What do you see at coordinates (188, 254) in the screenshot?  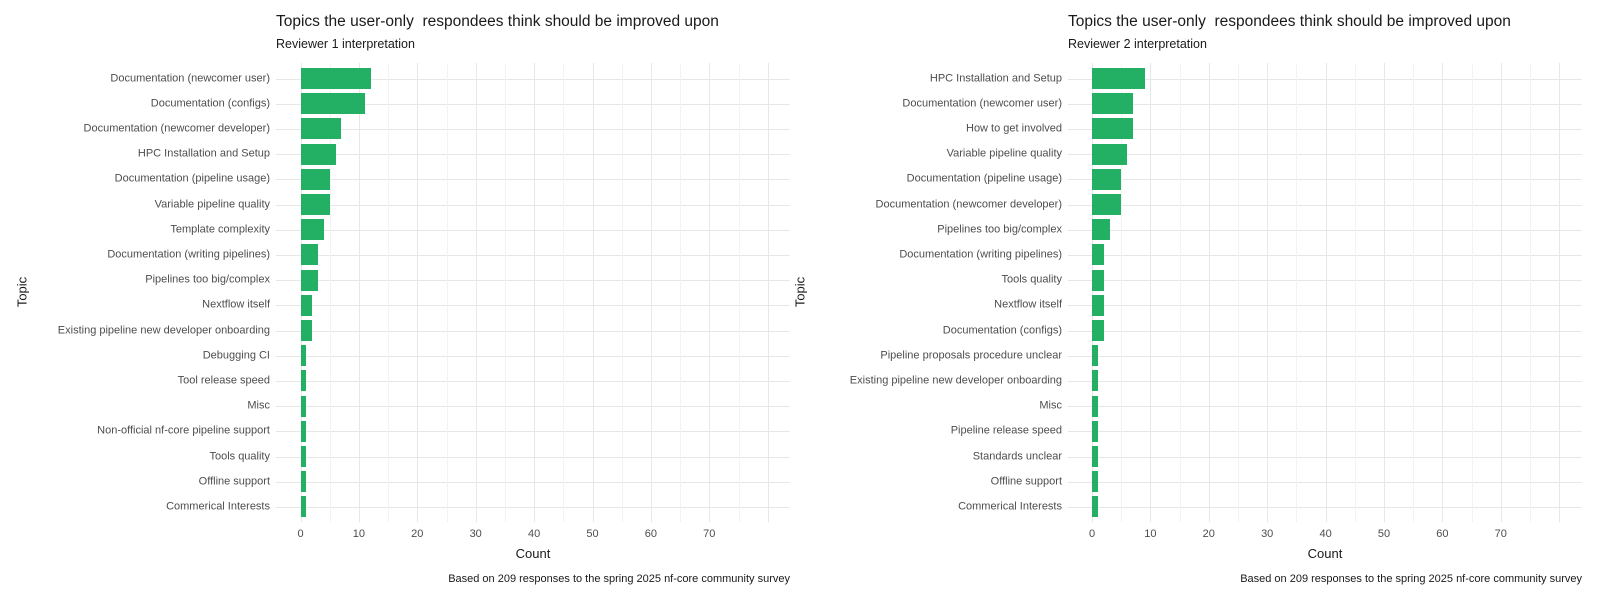 I see `category-label: Documentation (writing pipelines)` at bounding box center [188, 254].